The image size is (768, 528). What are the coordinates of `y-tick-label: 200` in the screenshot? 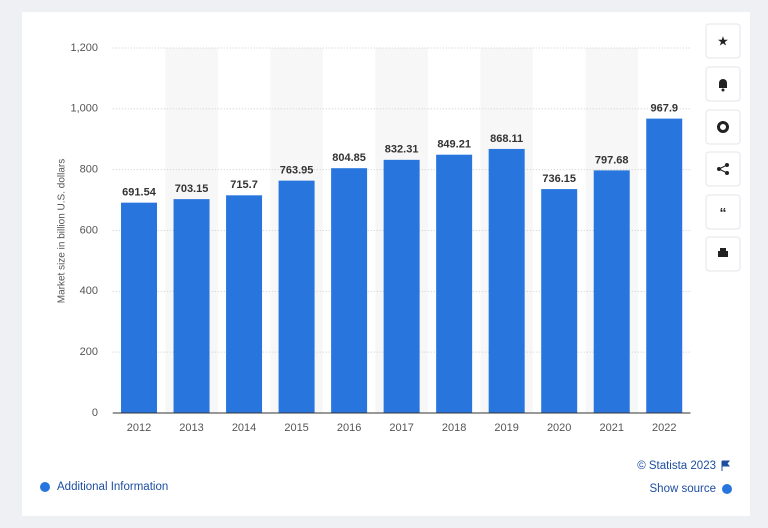 It's located at (89, 352).